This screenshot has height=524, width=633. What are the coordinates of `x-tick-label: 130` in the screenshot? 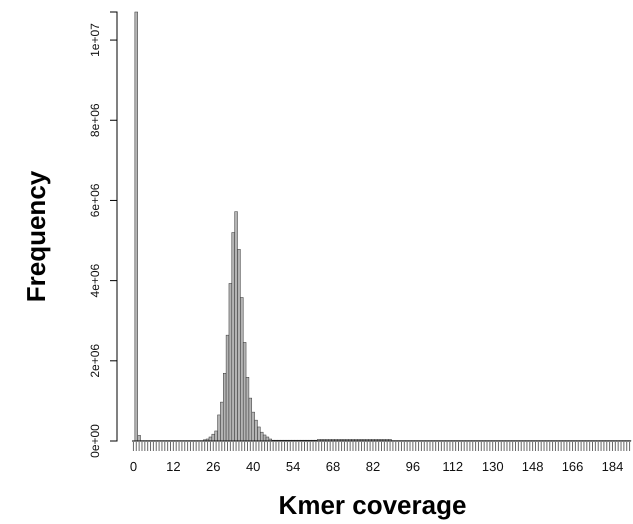 It's located at (493, 466).